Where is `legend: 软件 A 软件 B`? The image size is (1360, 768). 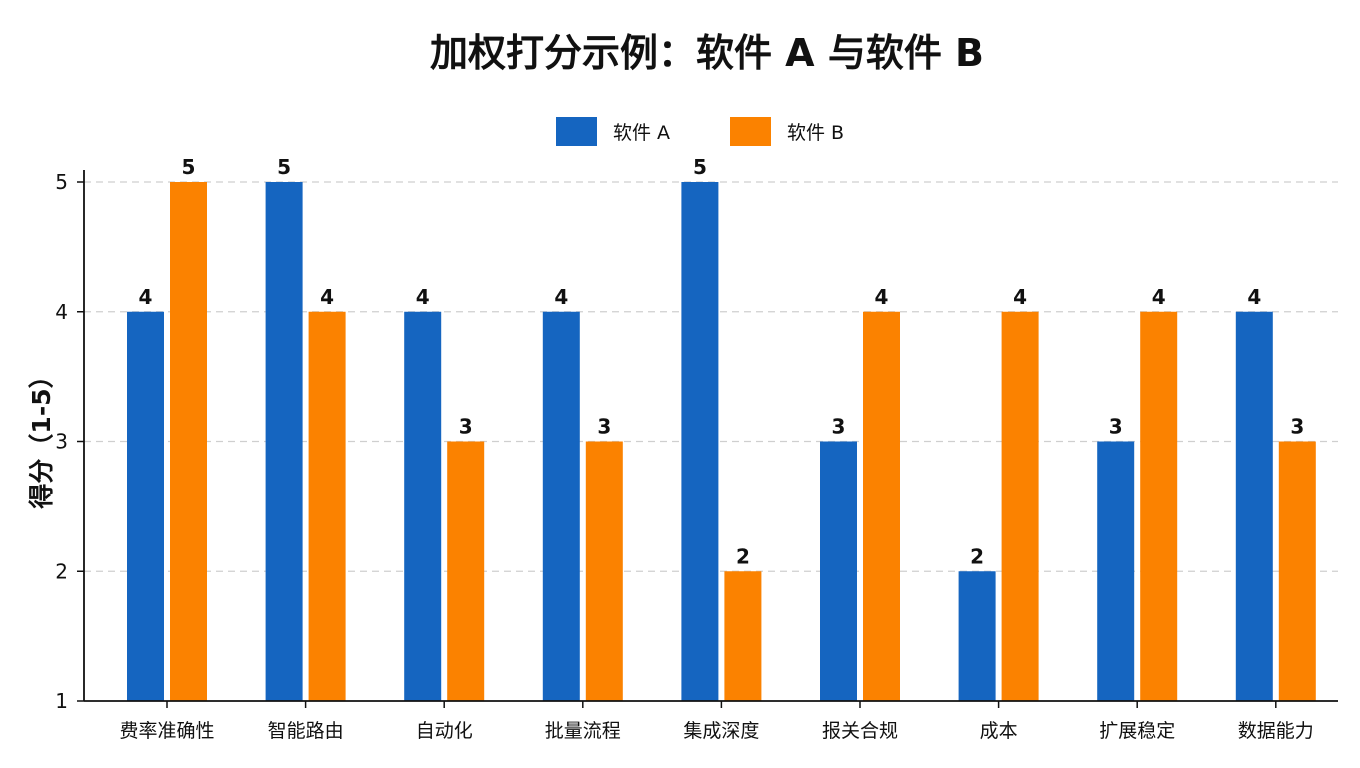 legend: 软件 A 软件 B is located at coordinates (700, 131).